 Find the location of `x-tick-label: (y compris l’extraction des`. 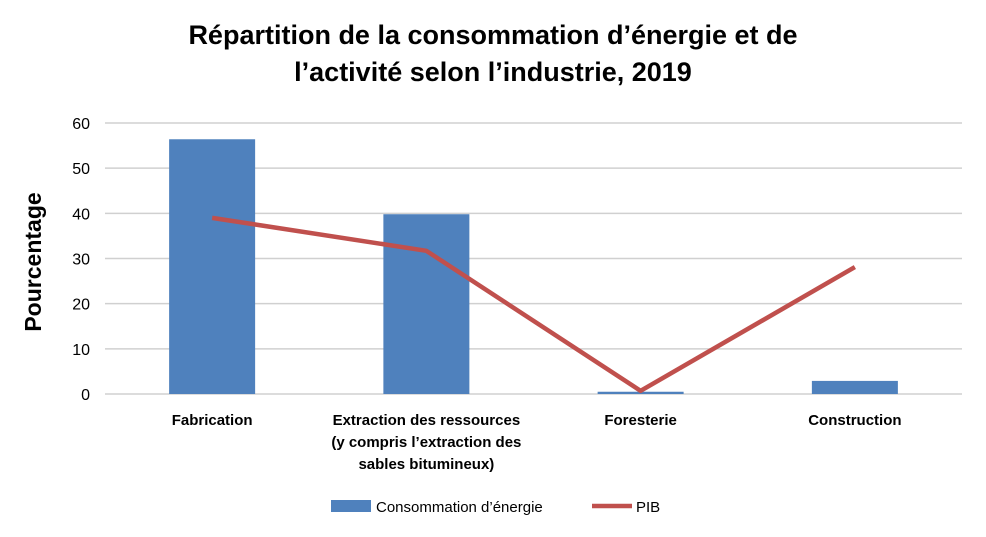

x-tick-label: (y compris l’extraction des is located at coordinates (426, 442).